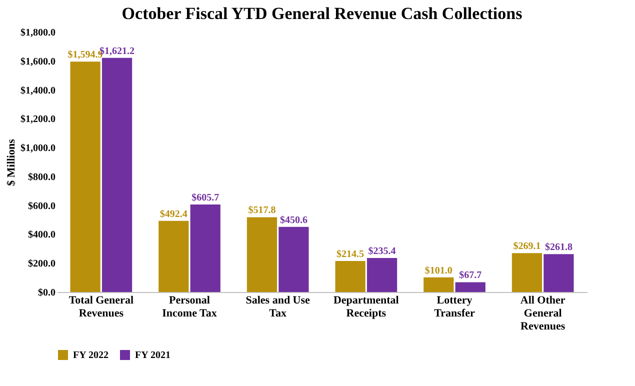 The height and width of the screenshot is (386, 635). I want to click on data-label: $214.5, so click(350, 254).